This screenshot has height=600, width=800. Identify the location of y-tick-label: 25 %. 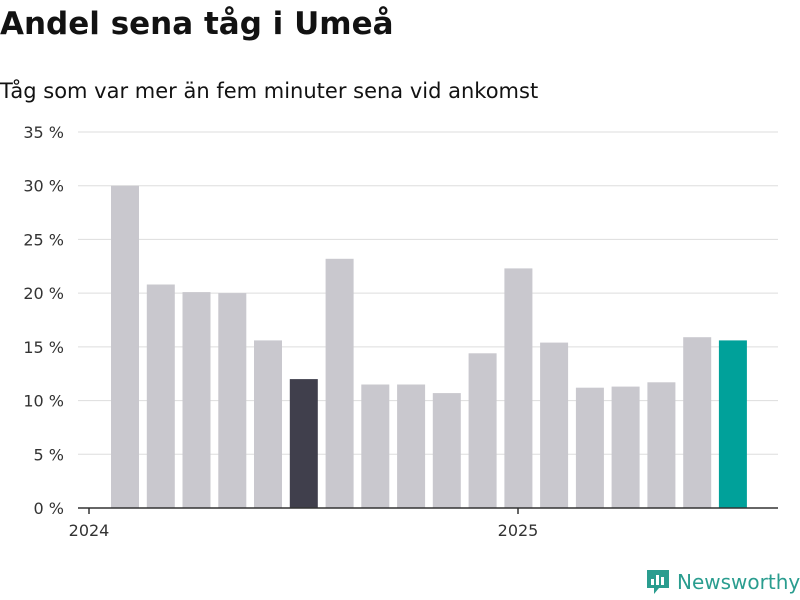
(43, 239).